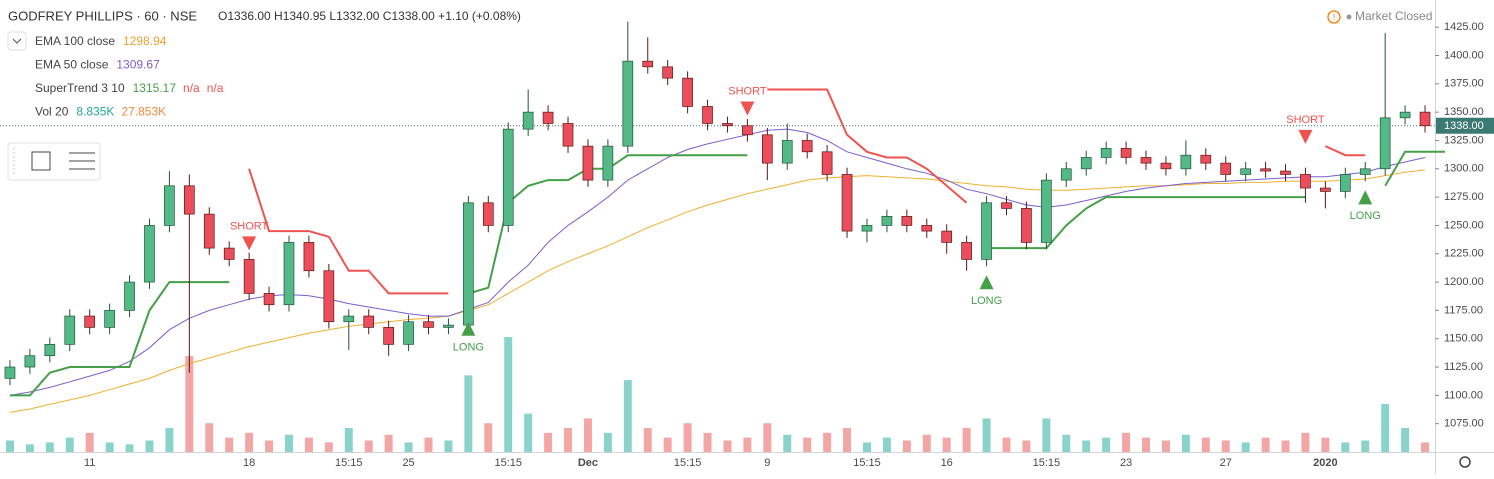 Image resolution: width=1494 pixels, height=479 pixels. What do you see at coordinates (1464, 27) in the screenshot?
I see `y-tick-label: 1425.00` at bounding box center [1464, 27].